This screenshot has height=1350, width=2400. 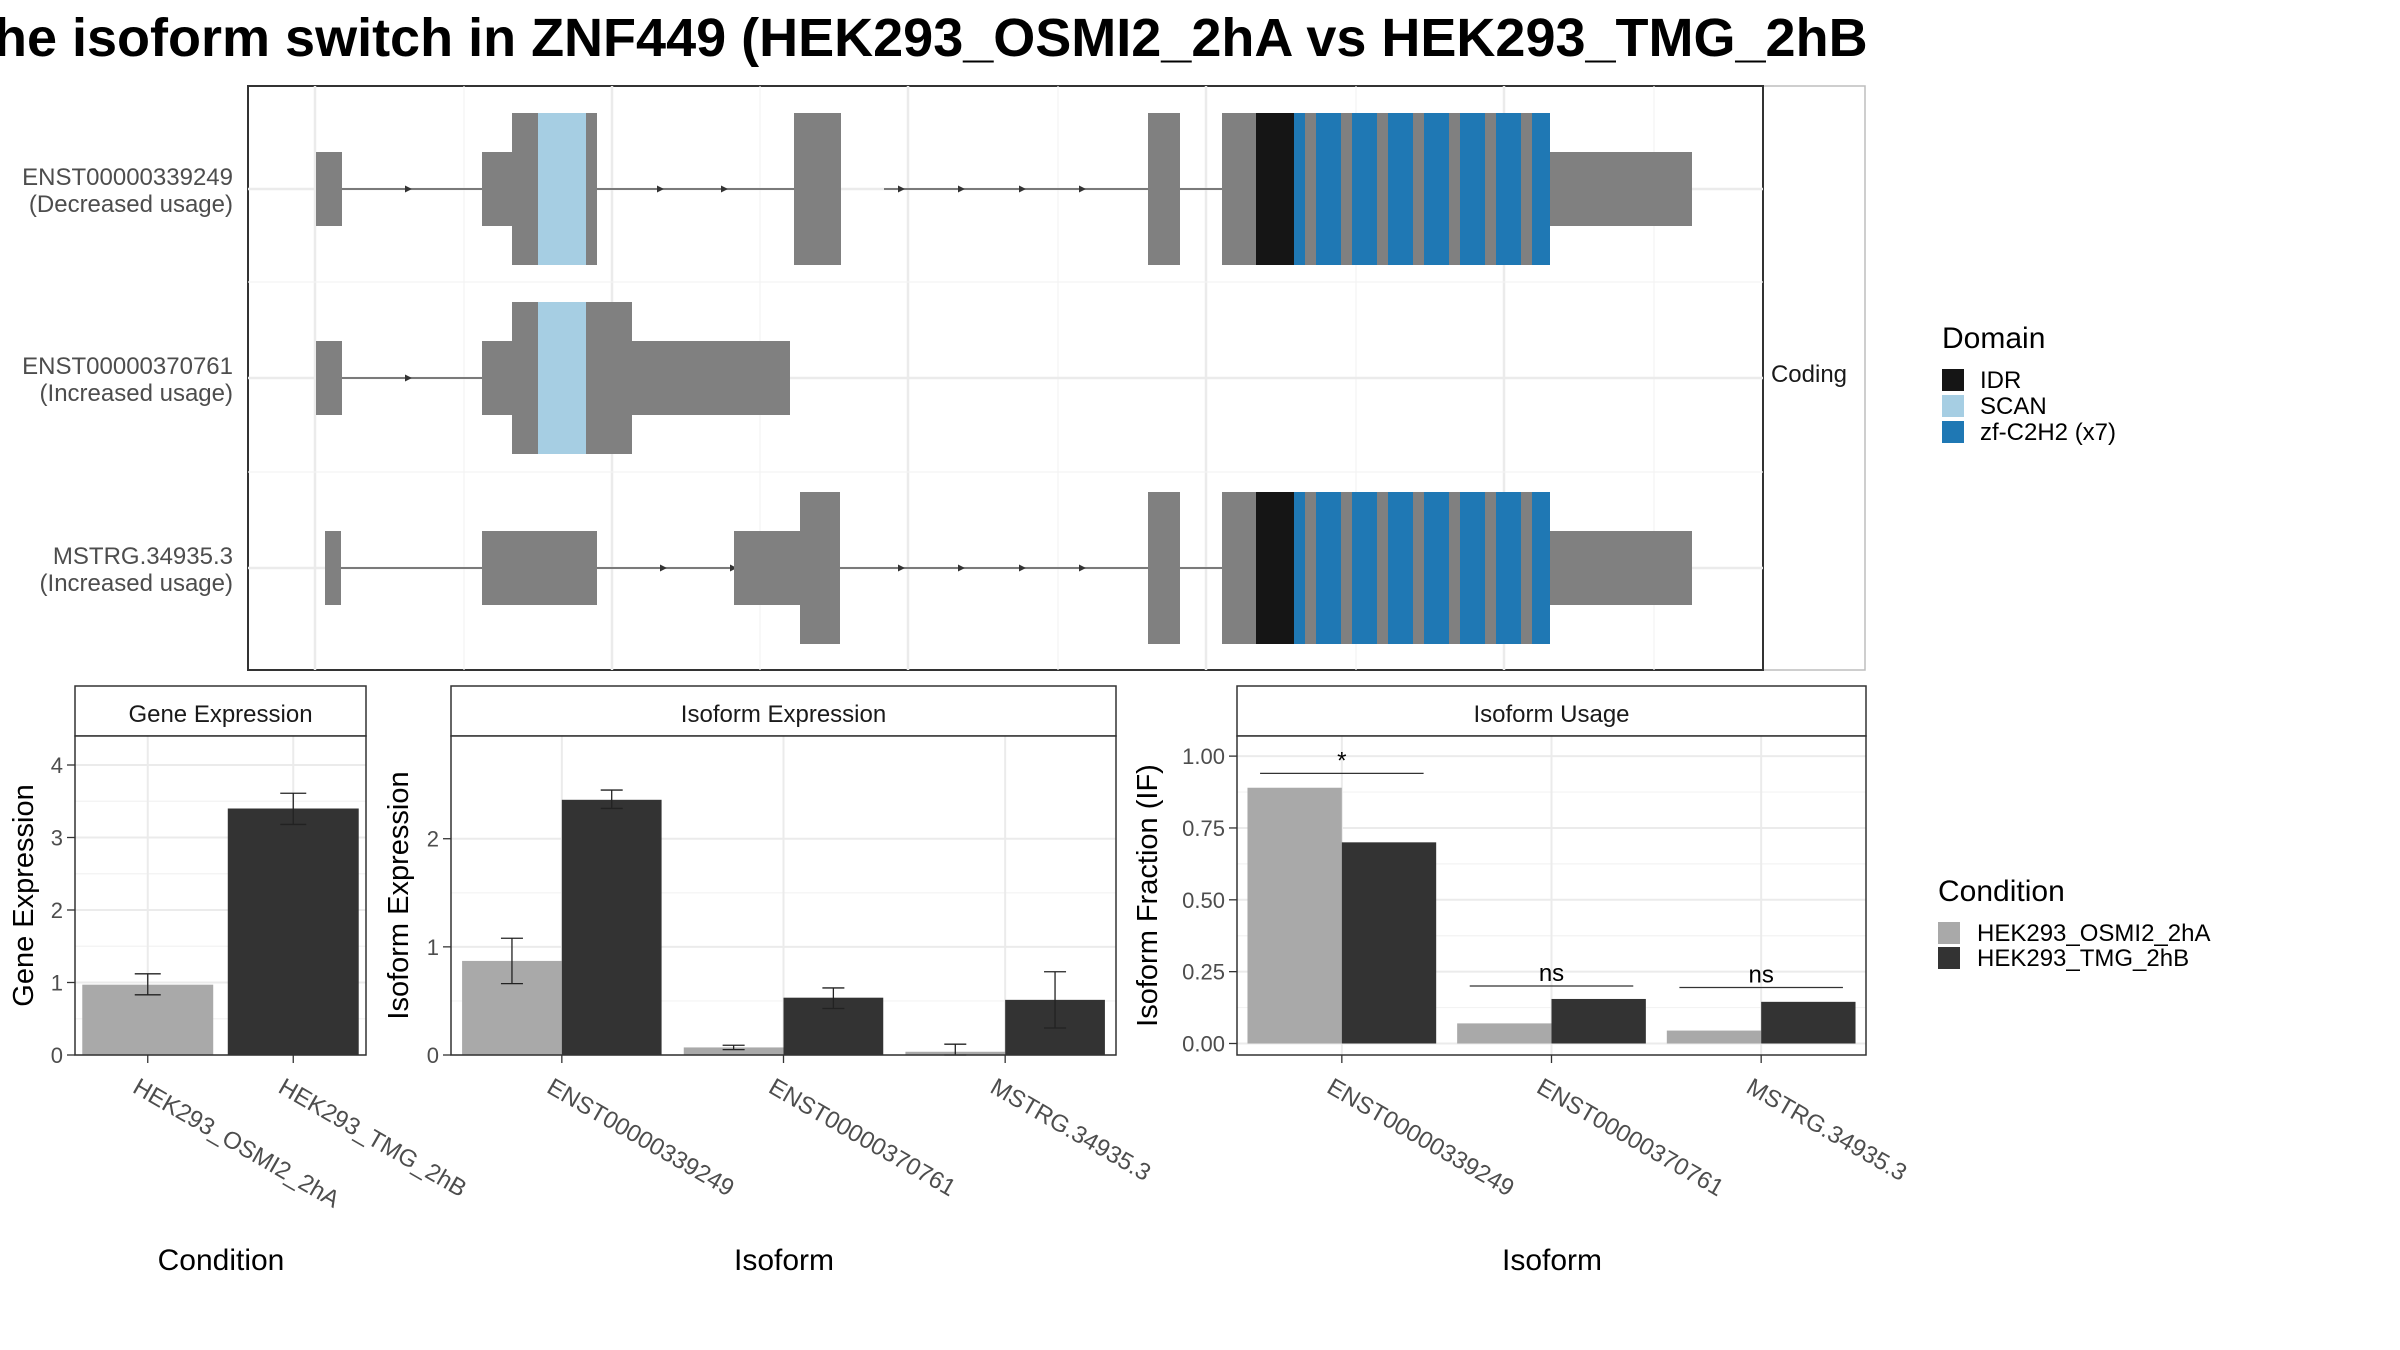 I want to click on chart-title: Isoform Usage, so click(x=1551, y=714).